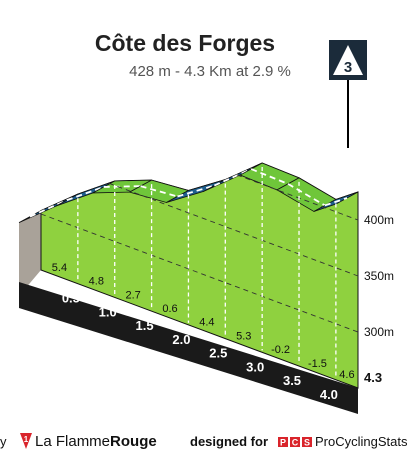  What do you see at coordinates (348, 94) in the screenshot?
I see `climb-category-marker: 3` at bounding box center [348, 94].